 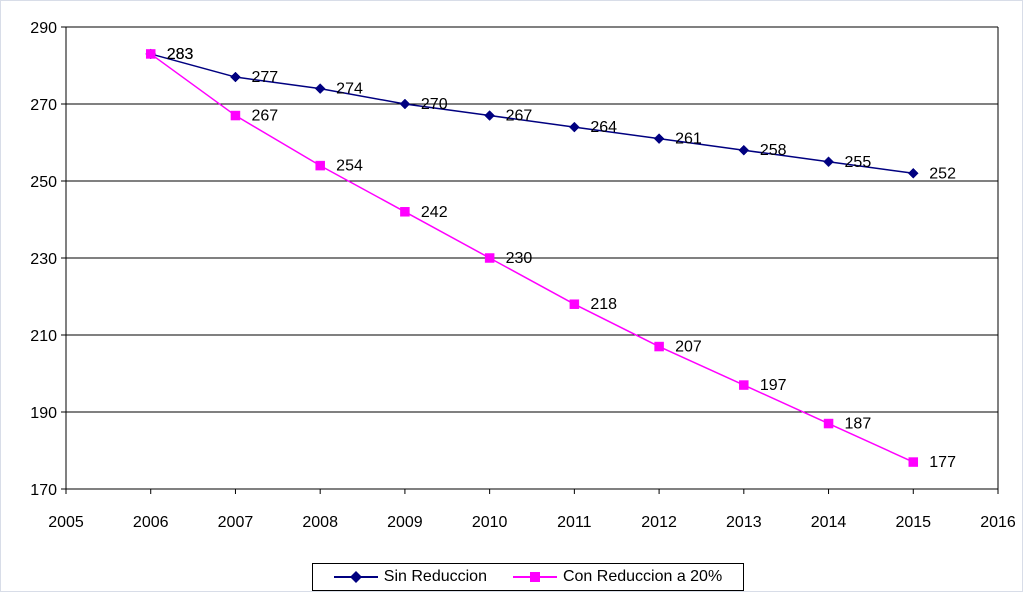 What do you see at coordinates (435, 576) in the screenshot?
I see `legend-label: Sin Reduccion` at bounding box center [435, 576].